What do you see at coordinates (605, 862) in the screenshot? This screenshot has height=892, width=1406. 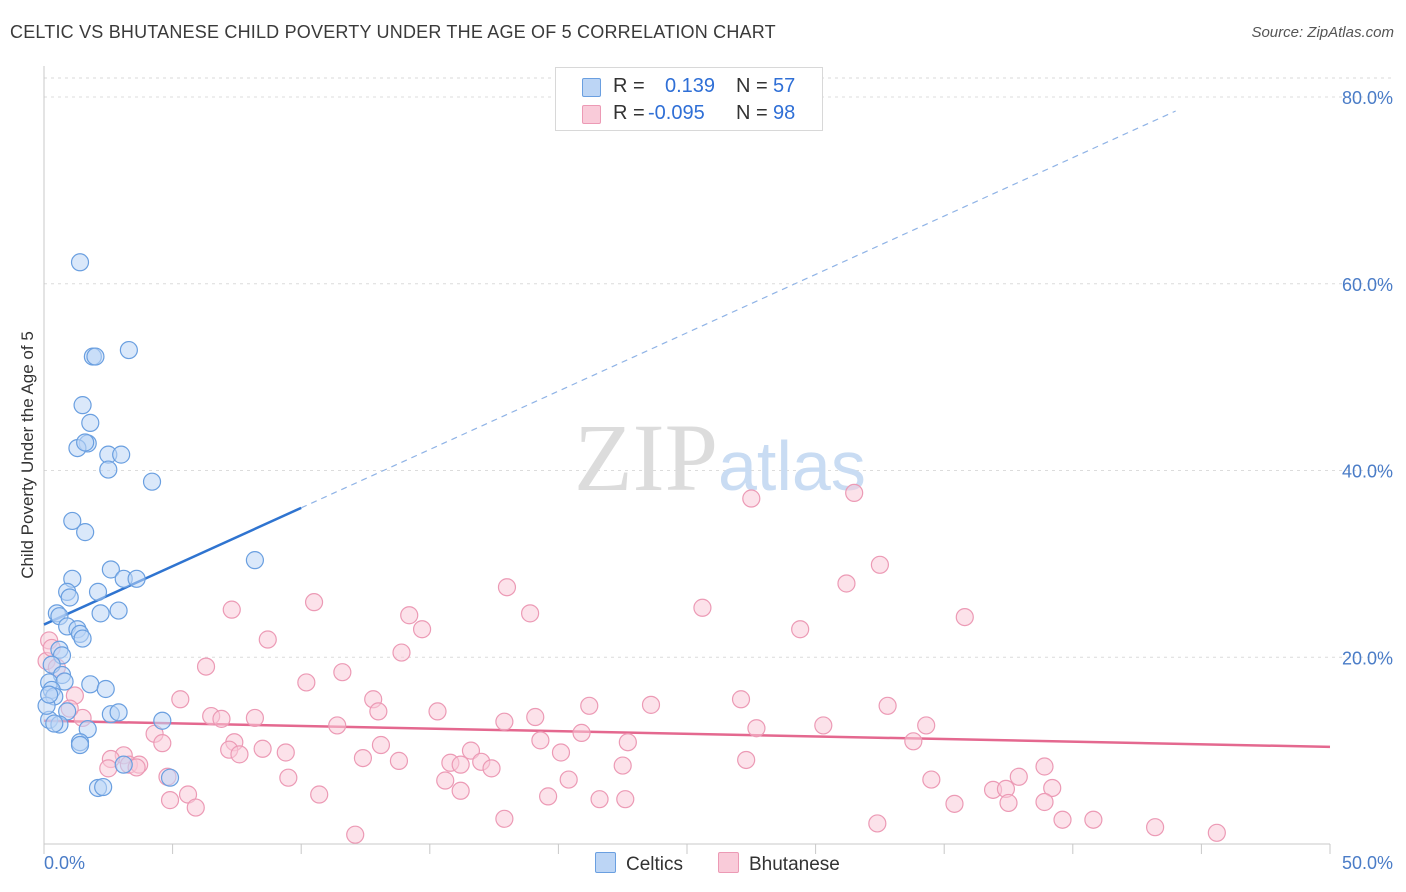 I see `legend-swatch-celtics` at bounding box center [605, 862].